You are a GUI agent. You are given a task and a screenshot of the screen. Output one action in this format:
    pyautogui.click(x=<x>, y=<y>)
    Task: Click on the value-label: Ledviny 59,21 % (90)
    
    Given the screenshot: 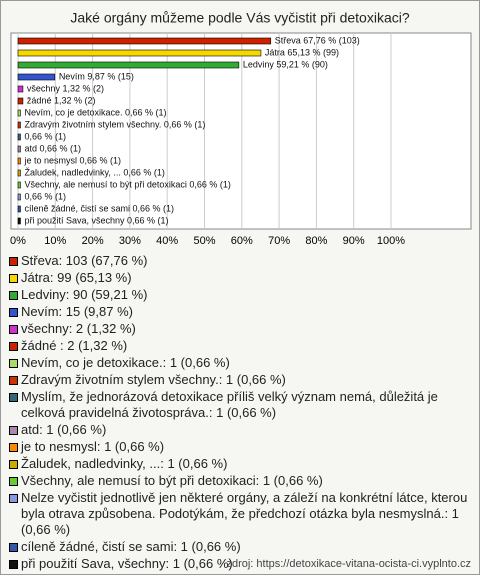 What is the action you would take?
    pyautogui.click(x=285, y=64)
    